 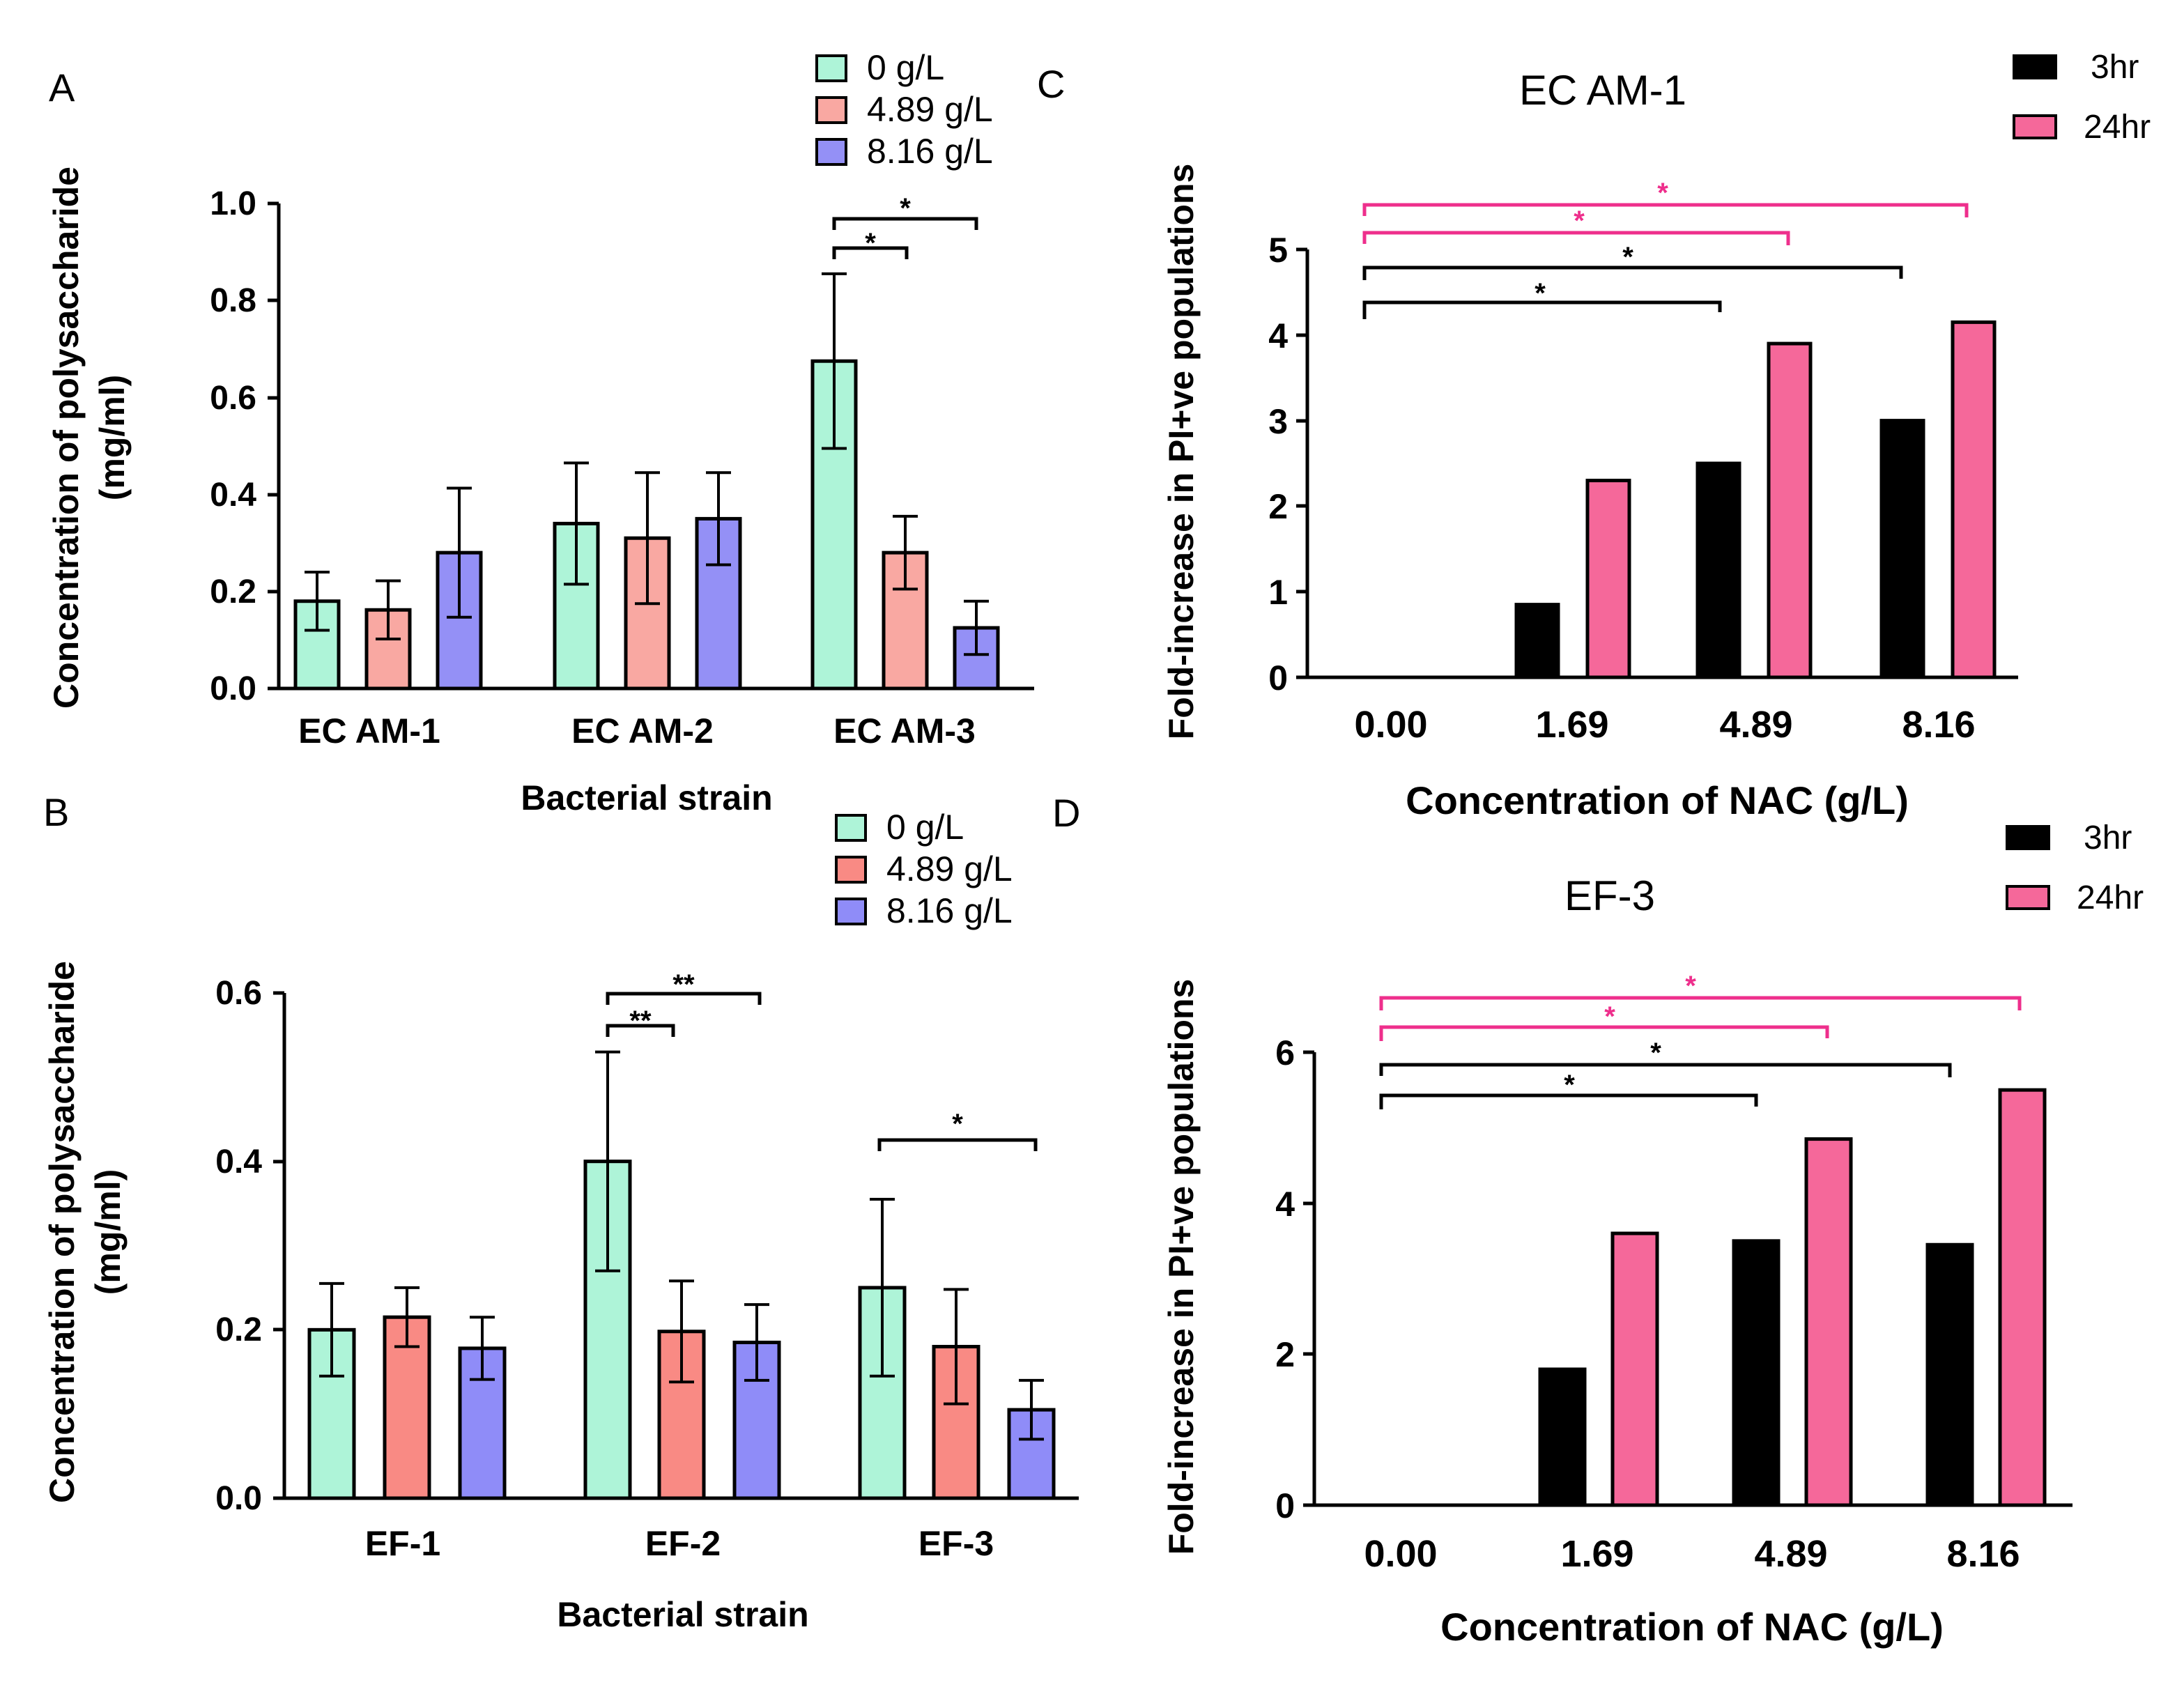 What do you see at coordinates (1066, 813) in the screenshot?
I see `panel-label-d: D` at bounding box center [1066, 813].